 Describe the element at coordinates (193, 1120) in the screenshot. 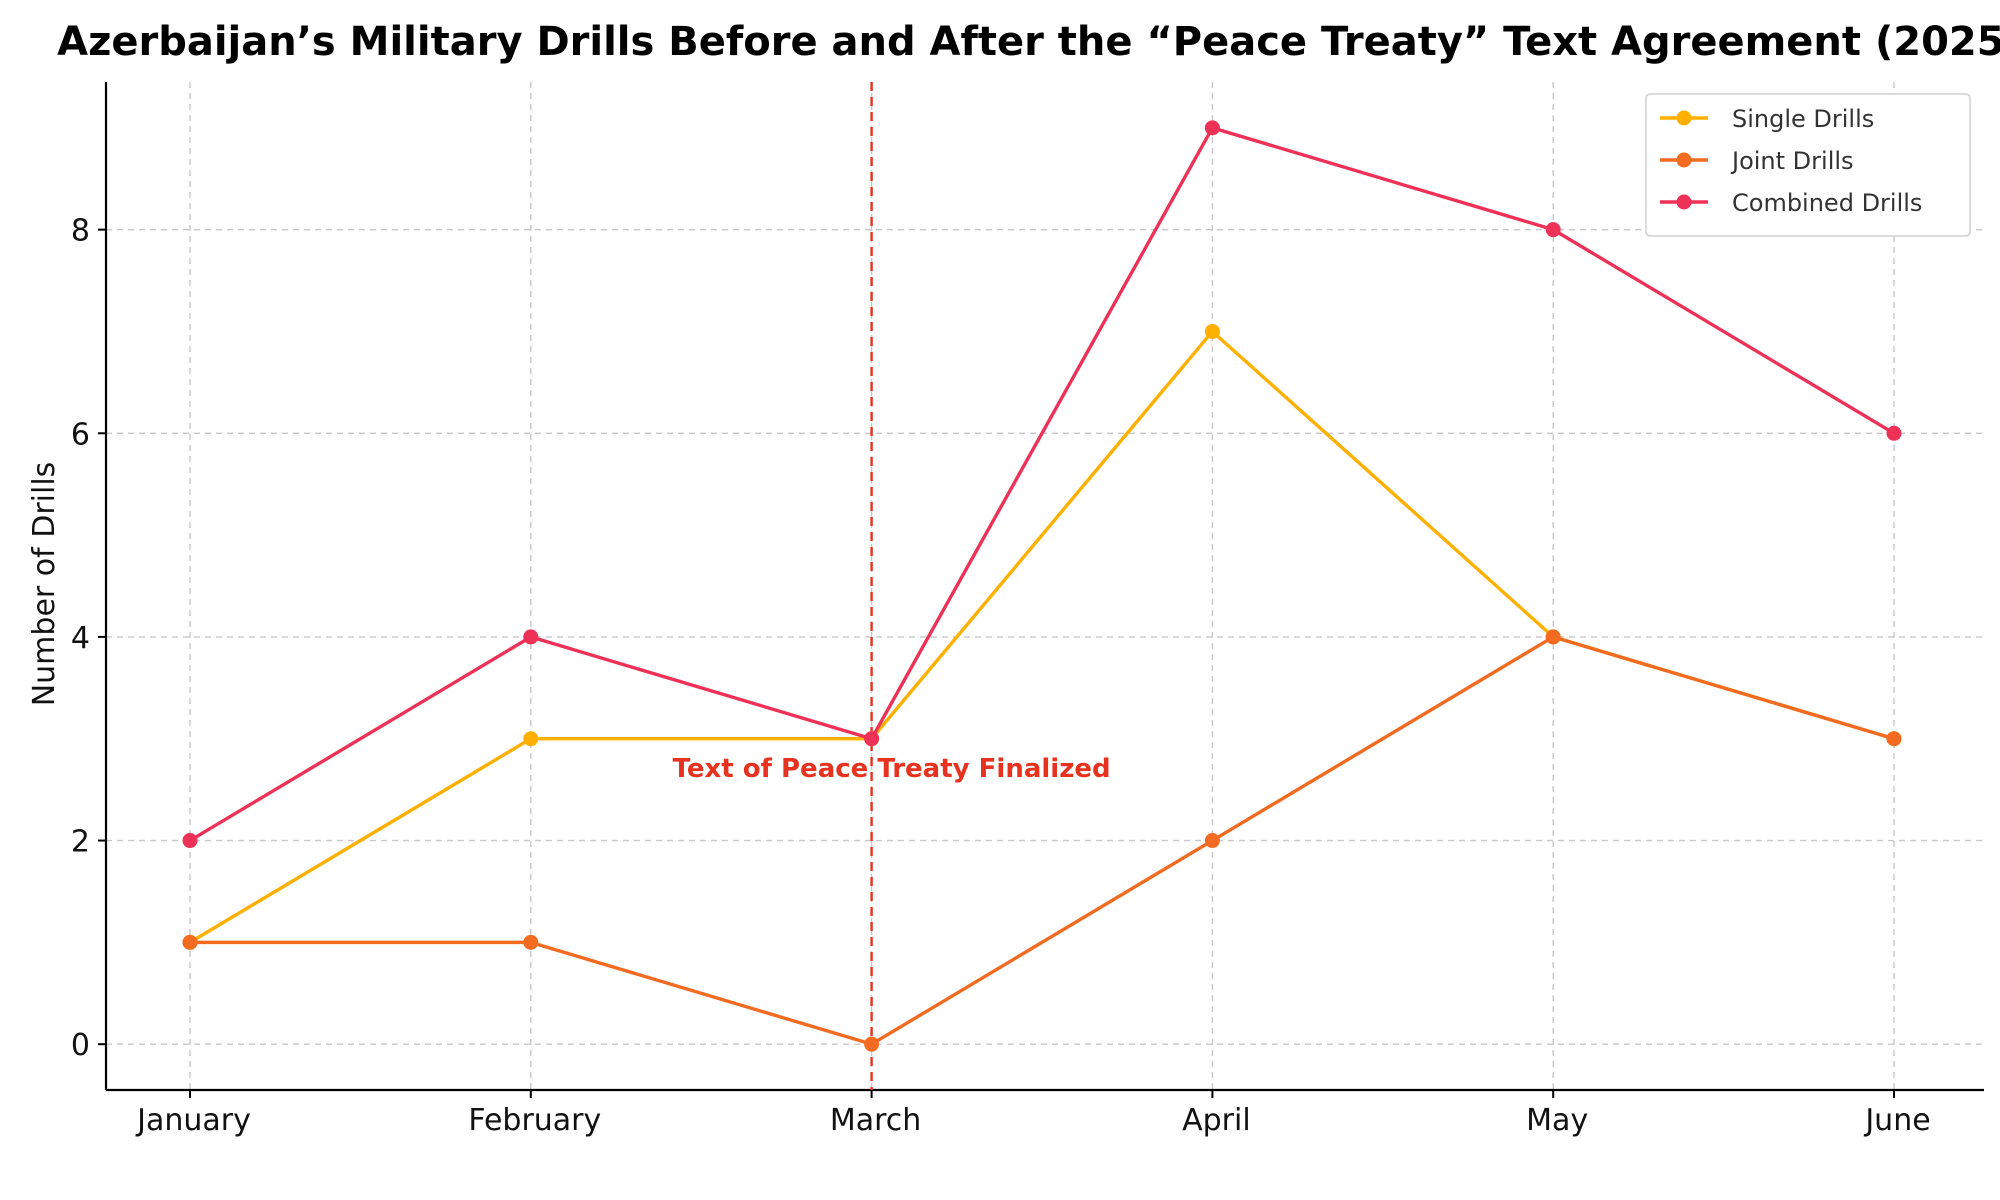

I see `x-tick-label-january: January` at that location.